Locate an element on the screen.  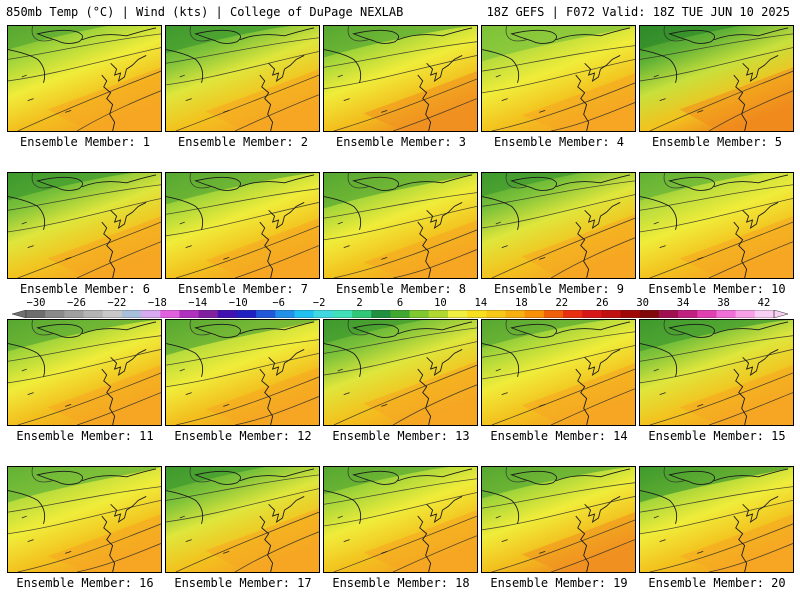
colorbar-tick-label: −10 is located at coordinates (238, 303).